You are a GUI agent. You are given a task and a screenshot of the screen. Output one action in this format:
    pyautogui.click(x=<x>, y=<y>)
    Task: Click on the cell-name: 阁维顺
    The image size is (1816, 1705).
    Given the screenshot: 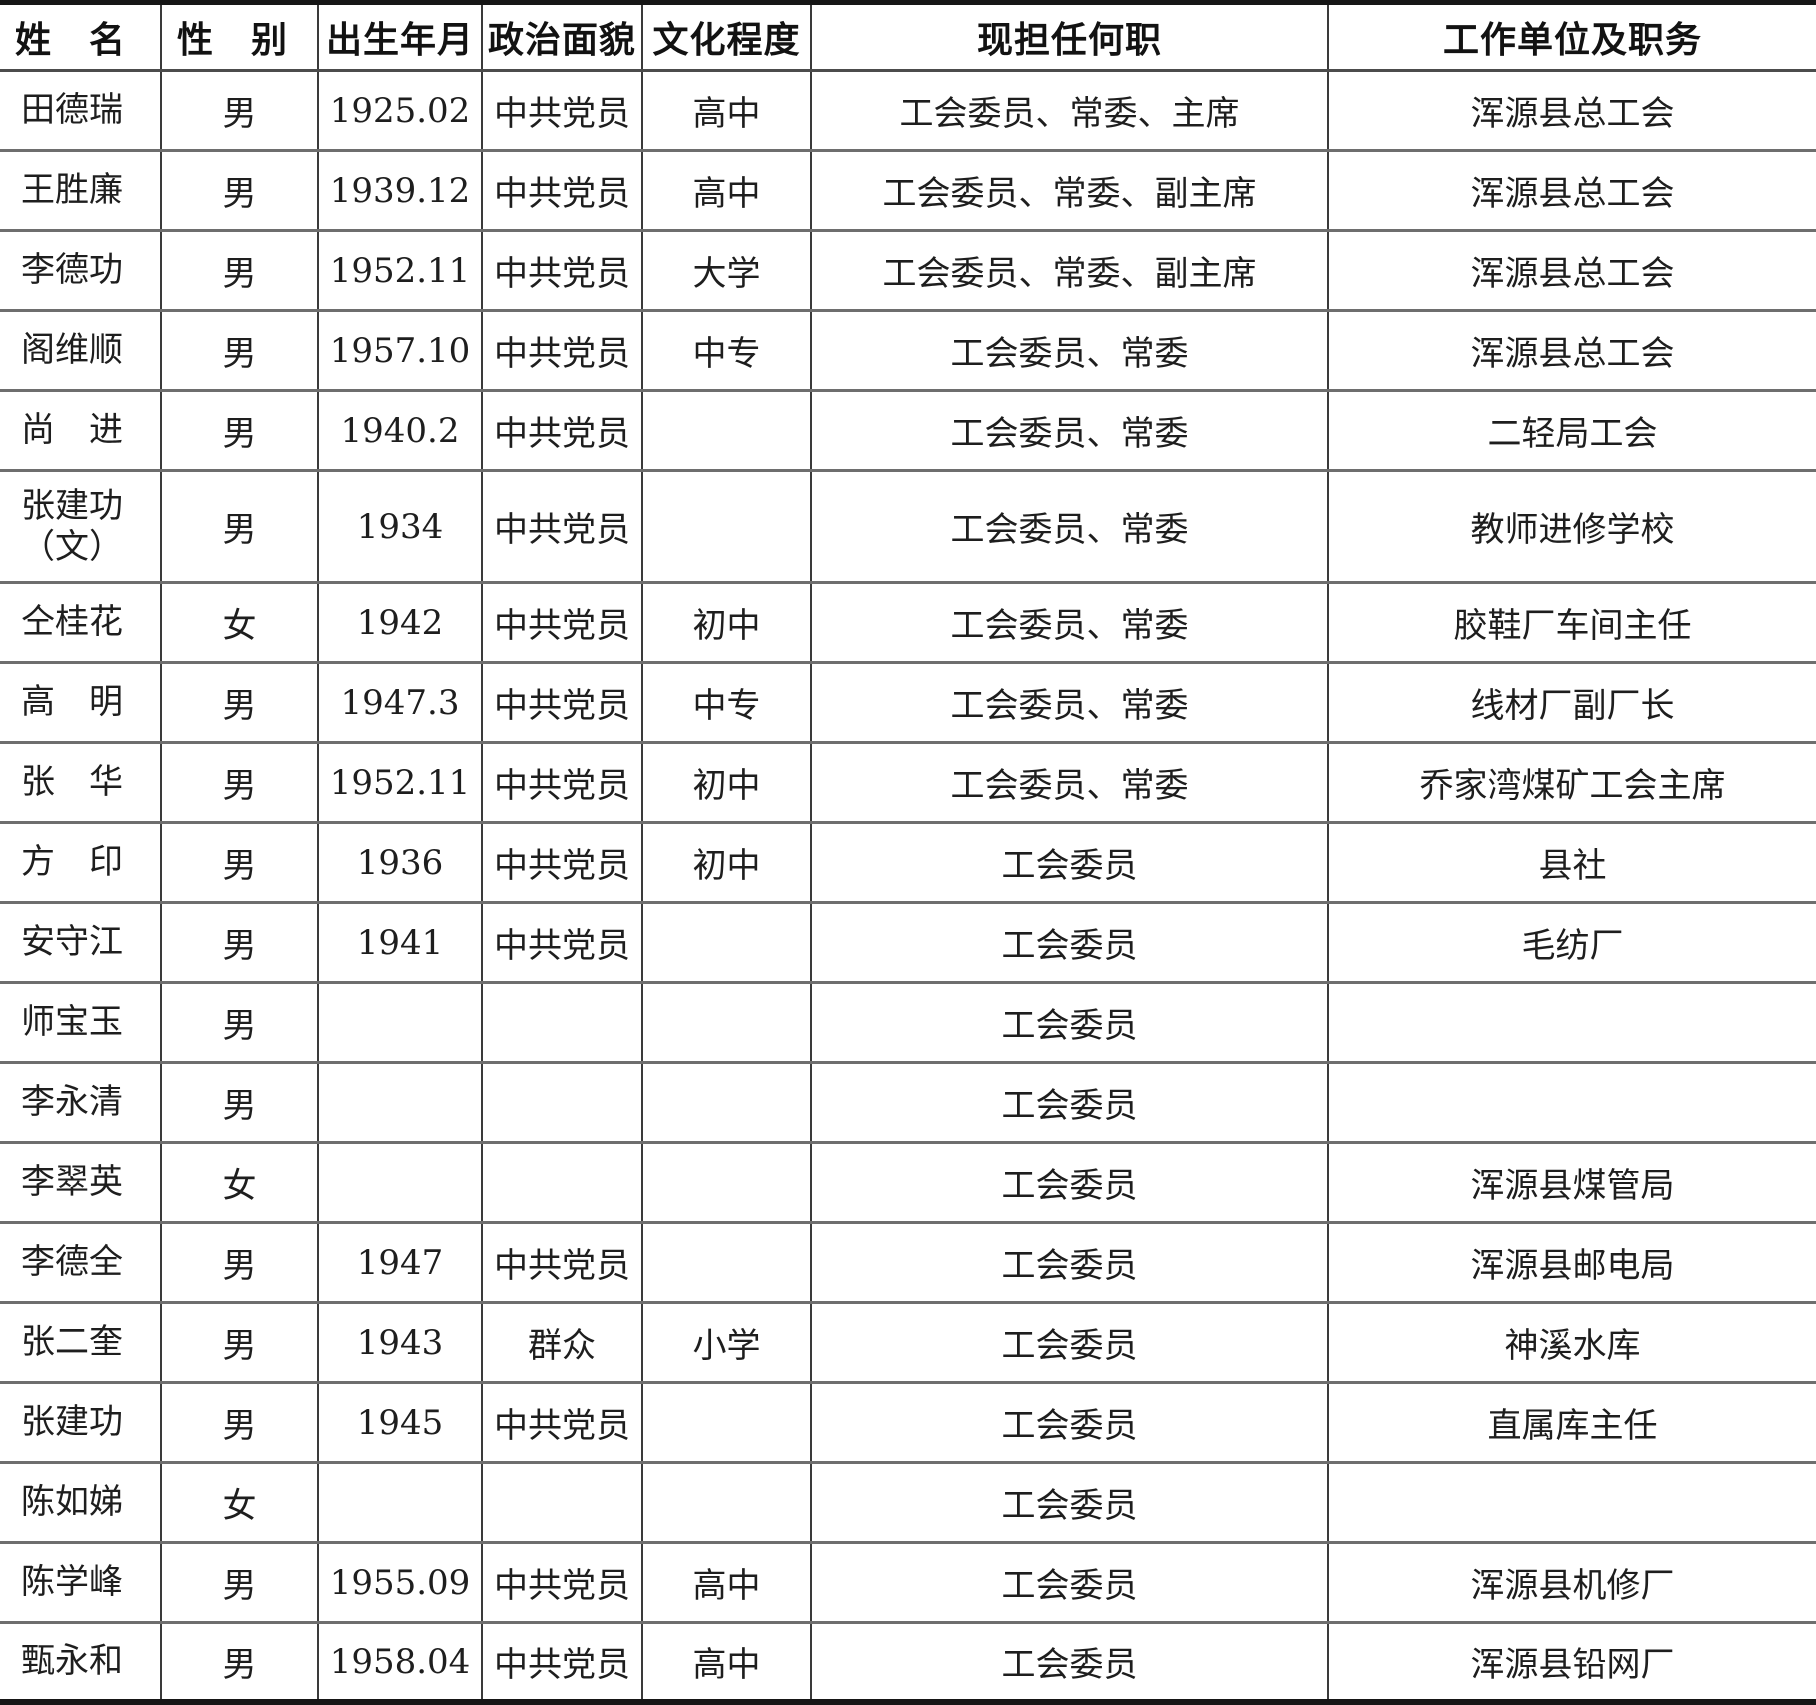 What is the action you would take?
    pyautogui.click(x=81, y=350)
    